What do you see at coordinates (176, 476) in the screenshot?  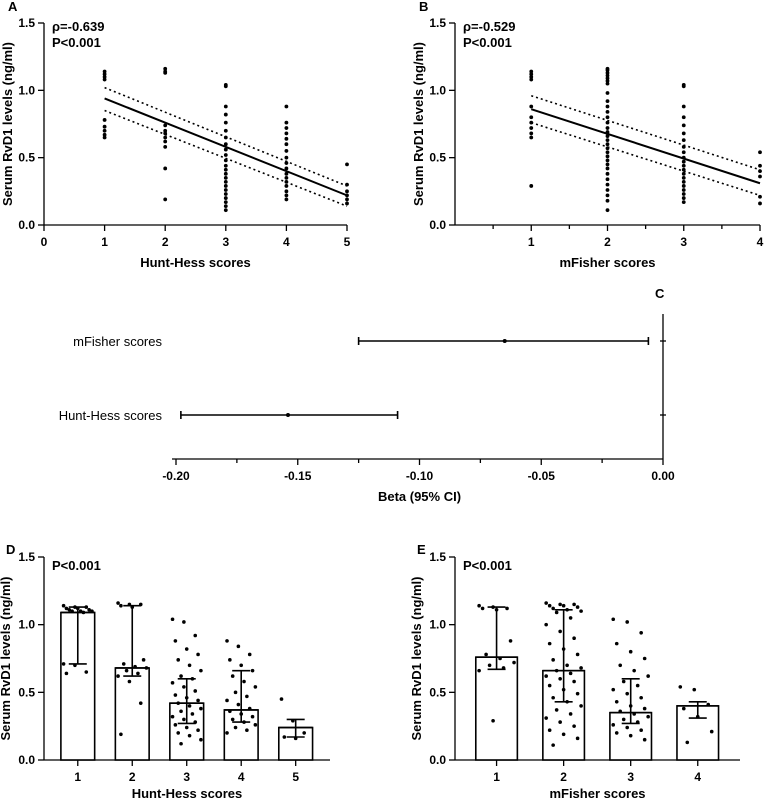 I see `x-tick-label-c: -0.20` at bounding box center [176, 476].